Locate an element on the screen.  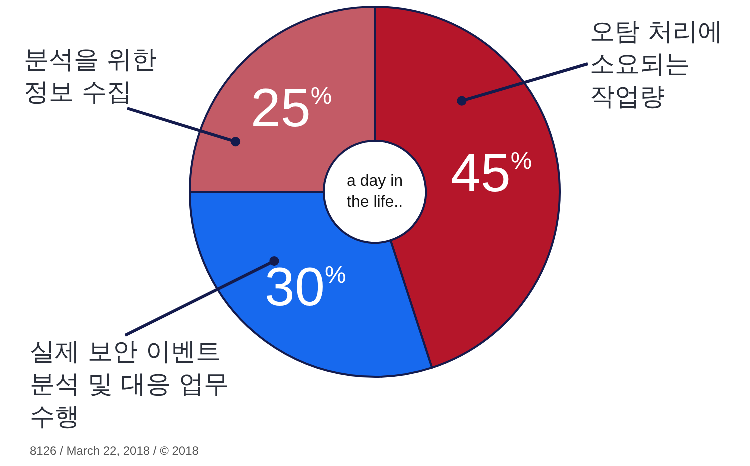
slice-label: 실제 보안 이벤트 분석 및 대응 업무 수행 is located at coordinates (129, 384).